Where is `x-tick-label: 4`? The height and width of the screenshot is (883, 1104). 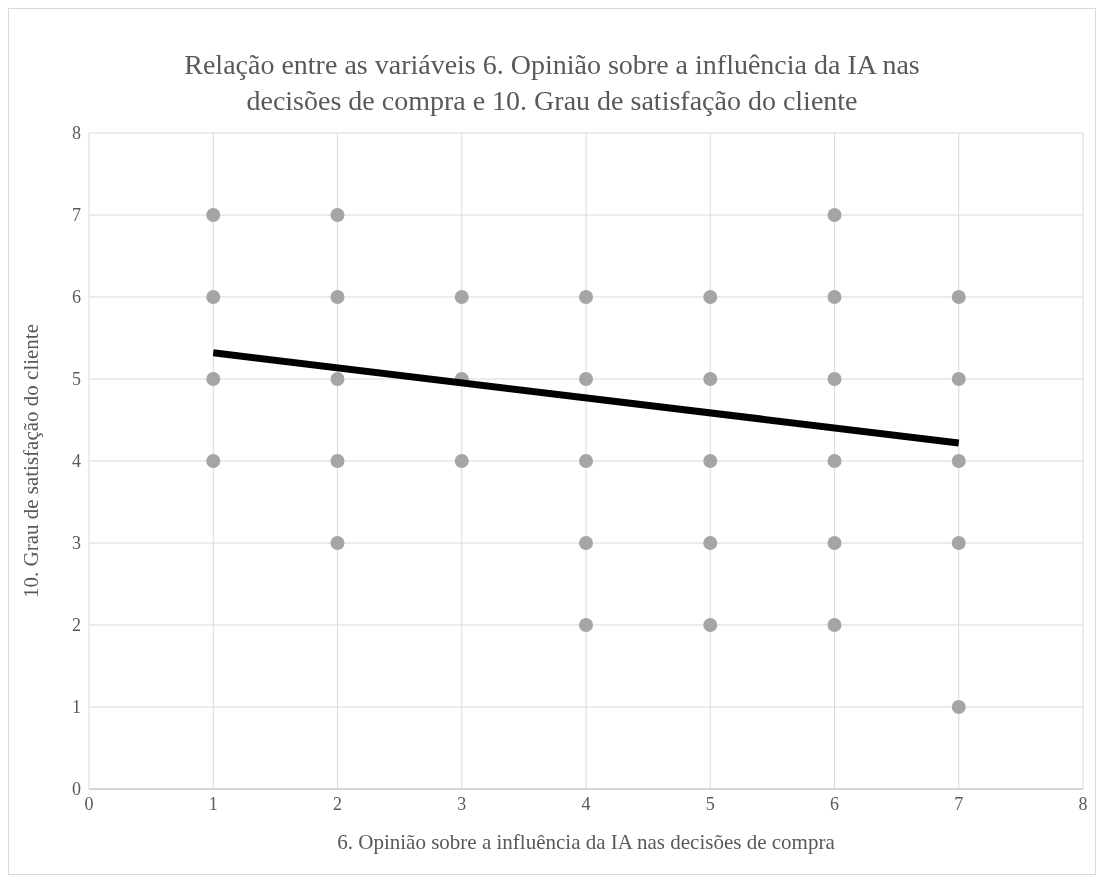 x-tick-label: 4 is located at coordinates (586, 803).